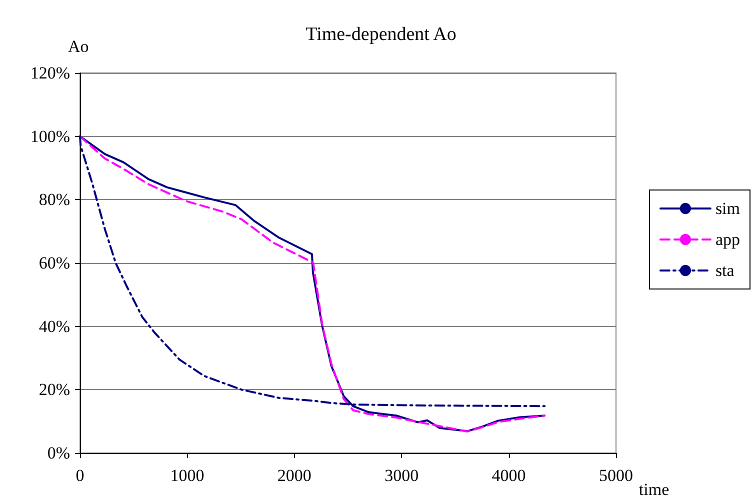 The width and height of the screenshot is (756, 504). Describe the element at coordinates (50, 136) in the screenshot. I see `y-tick-label: 100%` at that location.